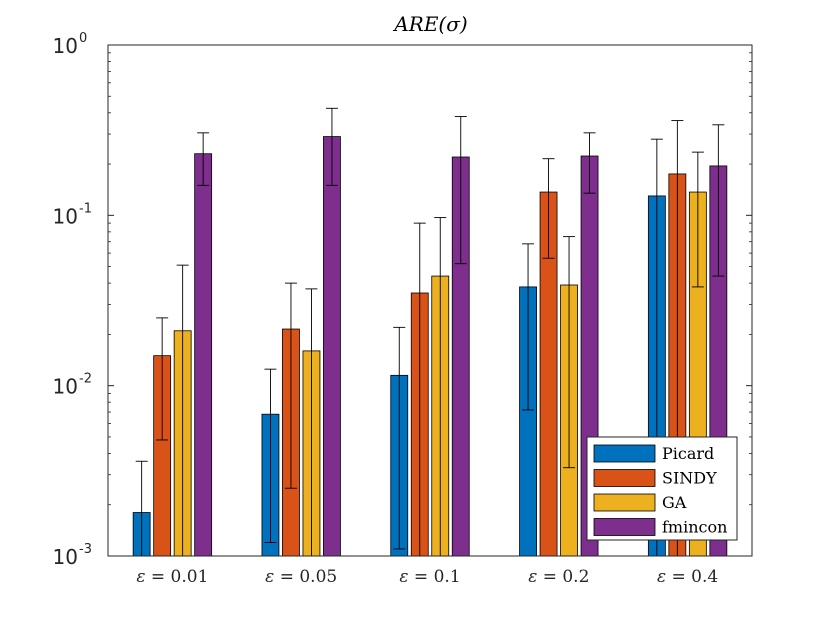 Image resolution: width=833 pixels, height=625 pixels. What do you see at coordinates (301, 577) in the screenshot?
I see `x-tick-label-1: ε = 0.05` at bounding box center [301, 577].